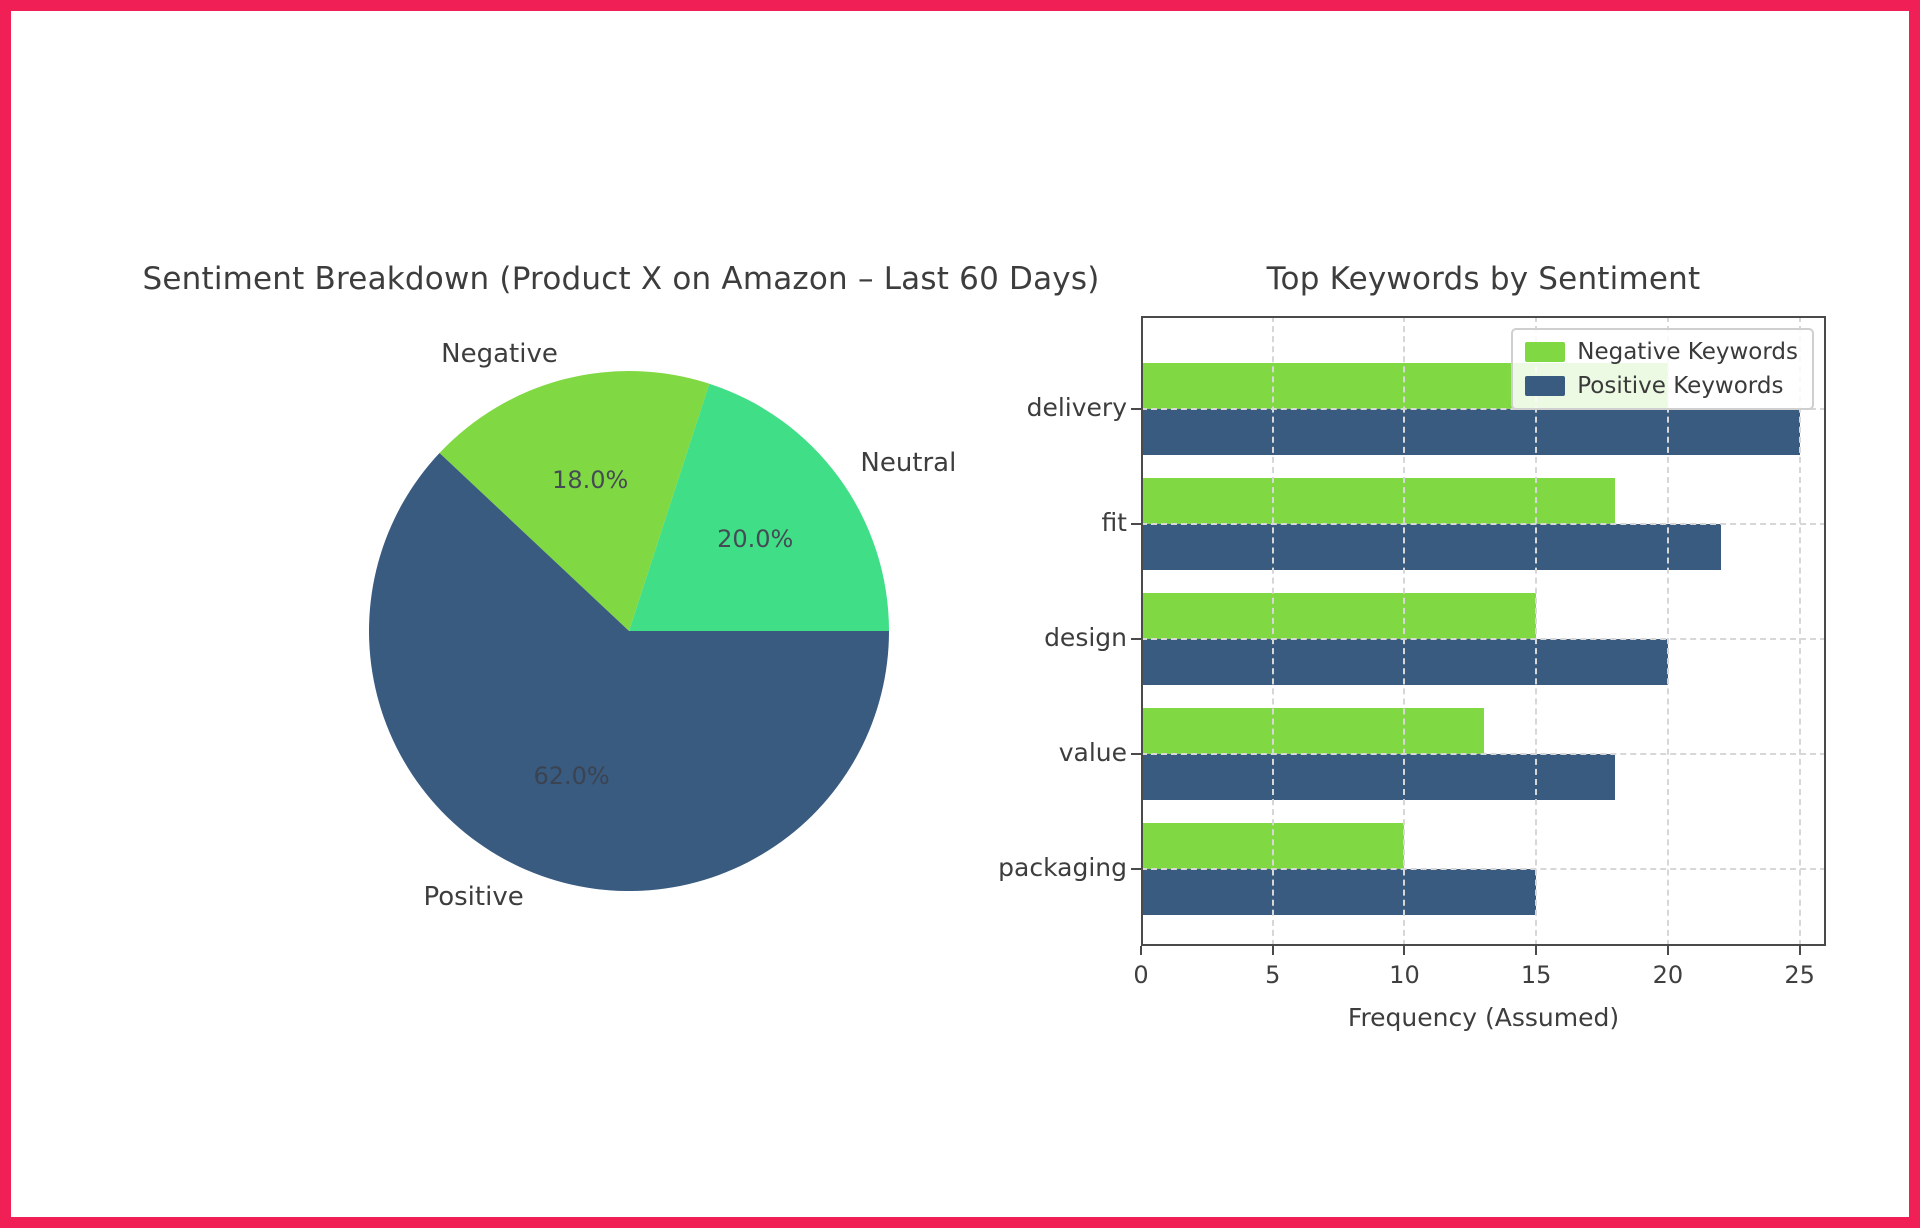 Image resolution: width=1920 pixels, height=1228 pixels. I want to click on bar-negative-design, so click(1339, 616).